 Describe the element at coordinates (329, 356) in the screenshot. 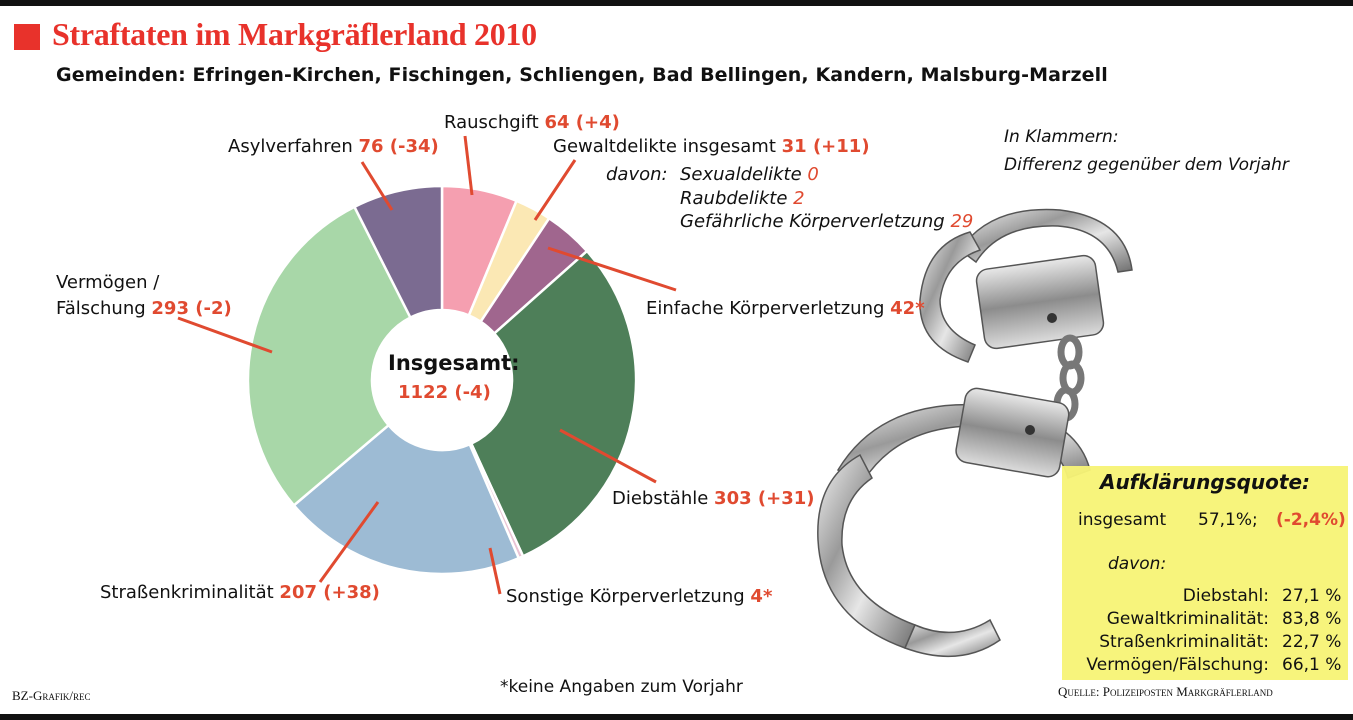

I see `pie-slice-vermögen-fälschung` at that location.